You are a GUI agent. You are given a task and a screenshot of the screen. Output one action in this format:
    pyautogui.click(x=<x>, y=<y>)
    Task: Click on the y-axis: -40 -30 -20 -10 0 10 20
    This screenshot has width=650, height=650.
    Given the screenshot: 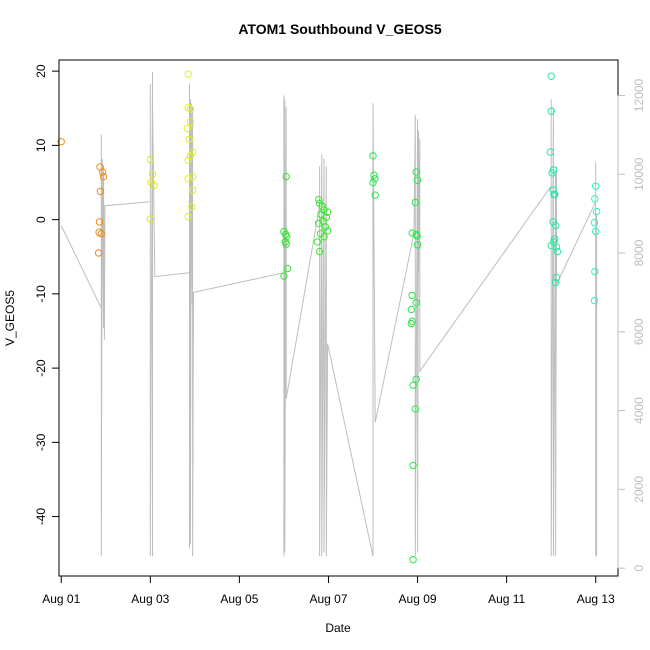 What is the action you would take?
    pyautogui.click(x=47, y=295)
    